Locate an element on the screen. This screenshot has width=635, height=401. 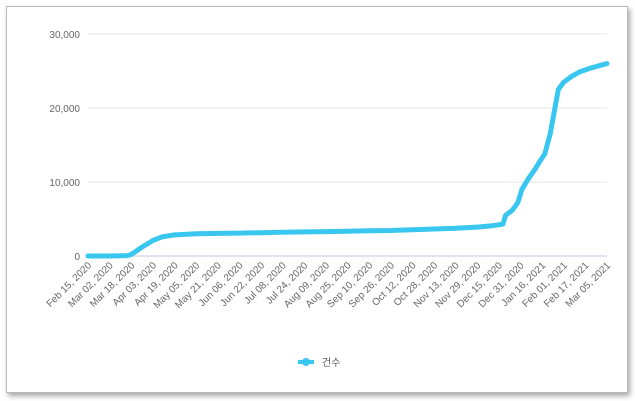
y-tick-label: 0 is located at coordinates (77, 257).